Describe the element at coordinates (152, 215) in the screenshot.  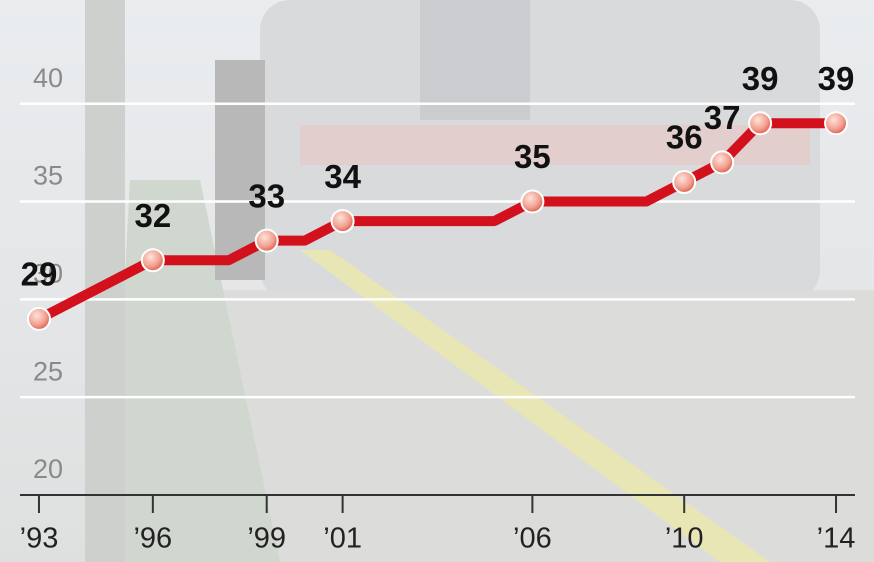
I see `data-label: 32` at that location.